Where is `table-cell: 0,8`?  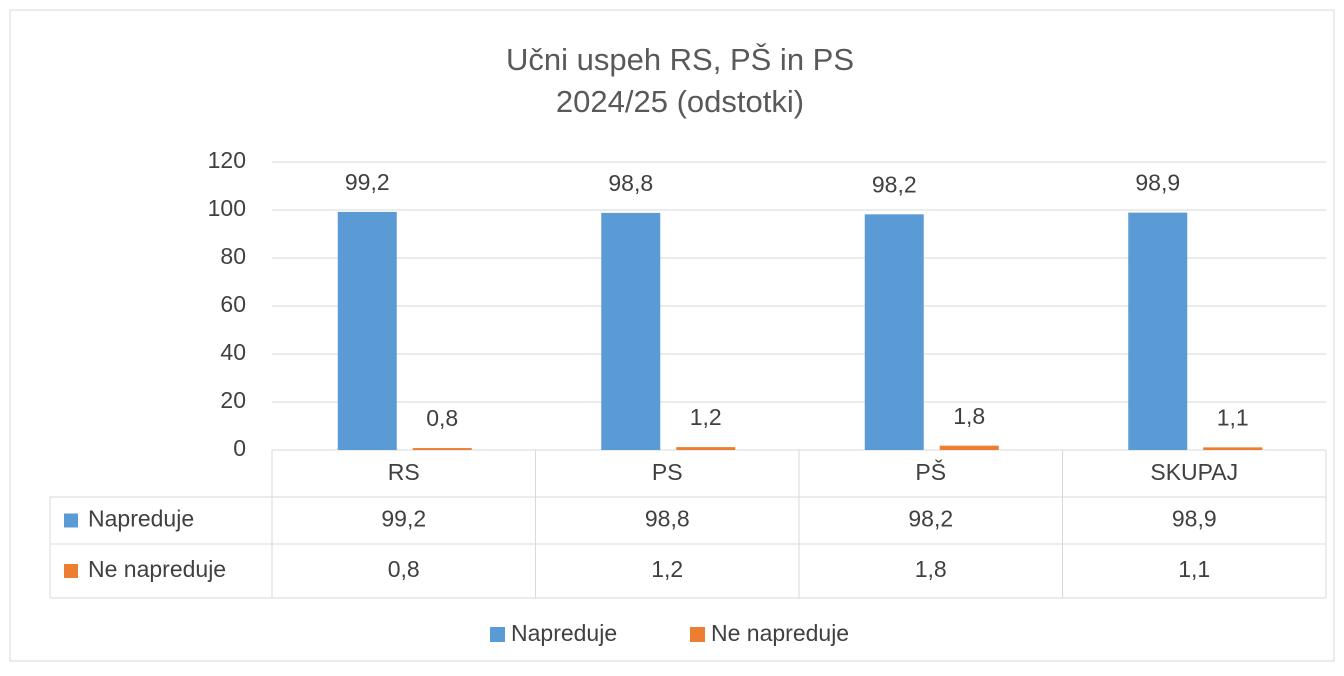 table-cell: 0,8 is located at coordinates (404, 569).